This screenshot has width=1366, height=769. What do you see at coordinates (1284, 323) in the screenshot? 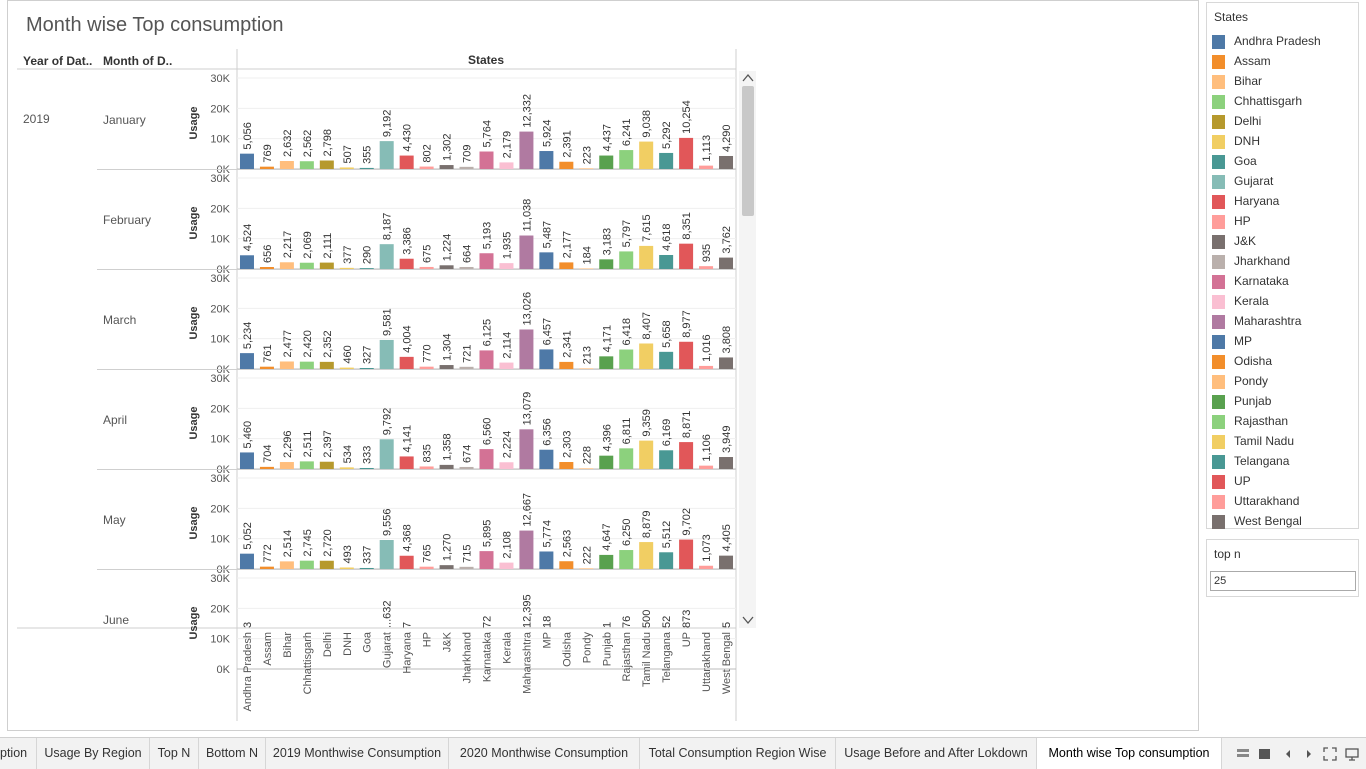
I see `legend-item: Maharashtra` at bounding box center [1284, 323].